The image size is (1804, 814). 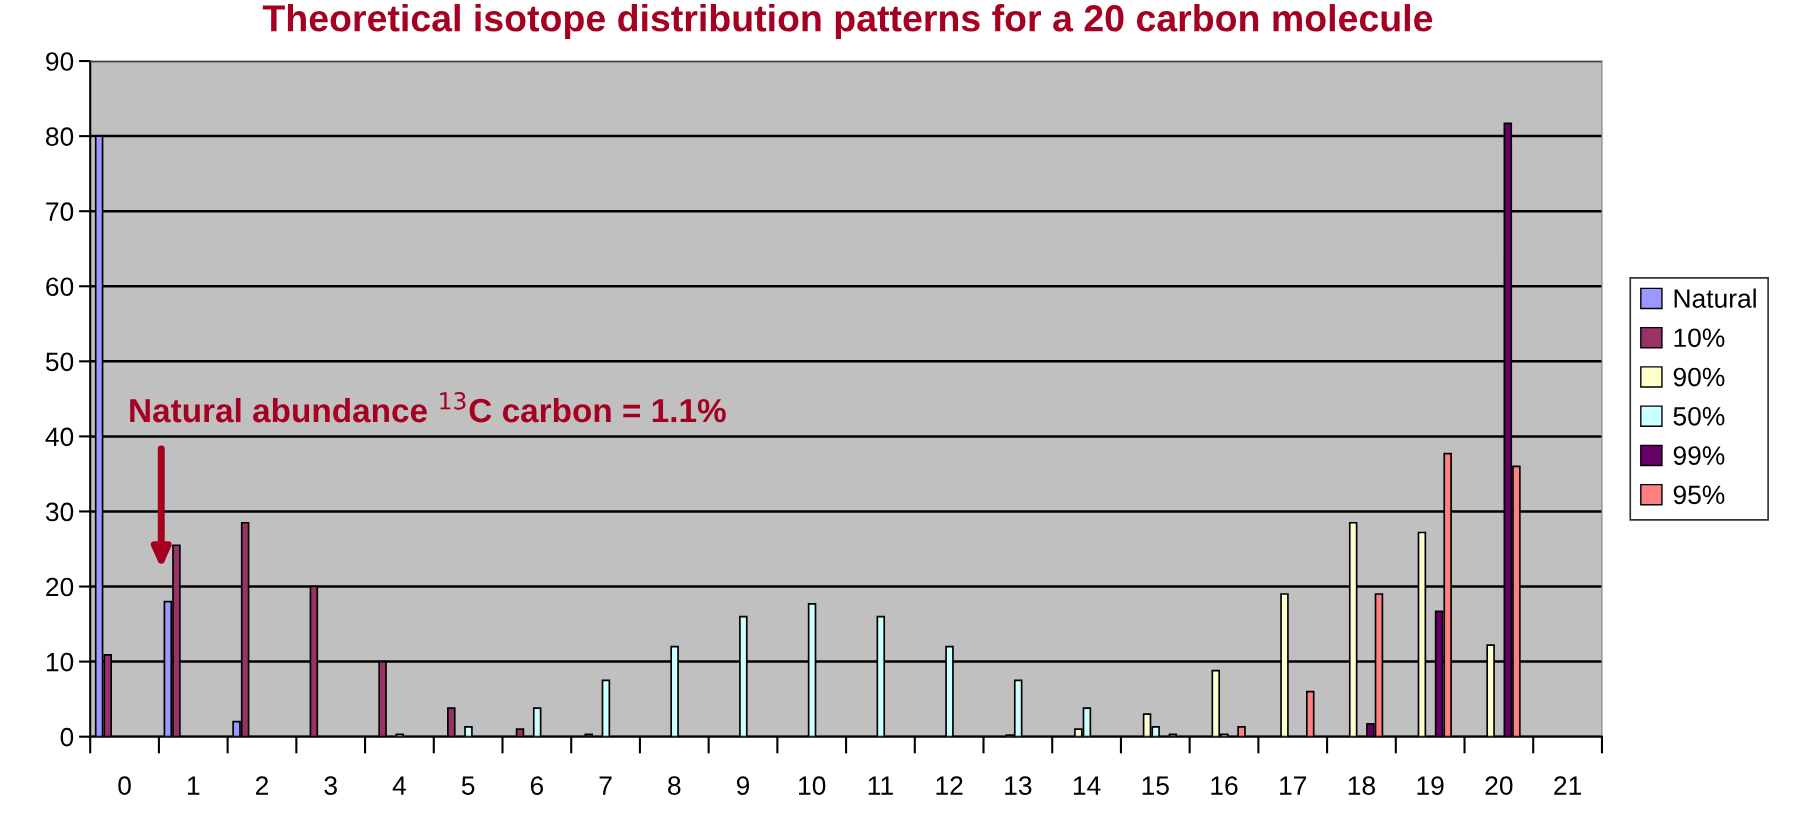 What do you see at coordinates (847, 22) in the screenshot?
I see `chart-title: Theoretical isotope distribution patterns for a 20 carbon molecule` at bounding box center [847, 22].